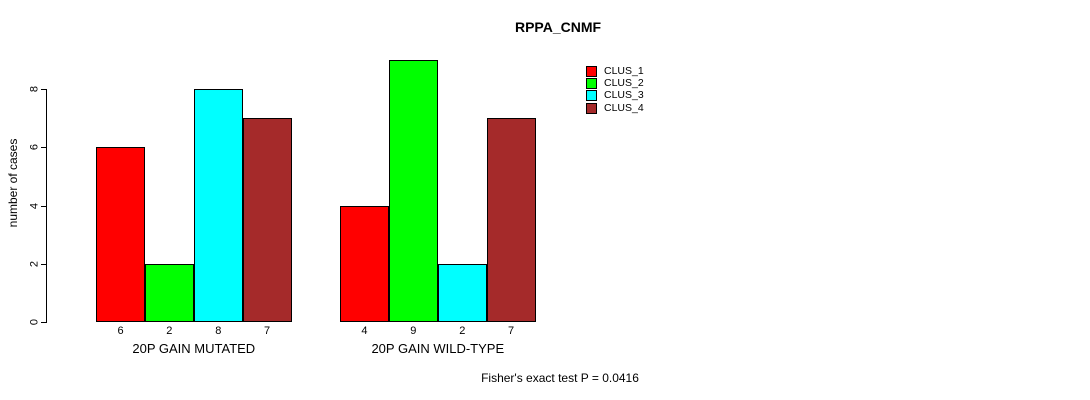 The height and width of the screenshot is (400, 1090). Describe the element at coordinates (560, 378) in the screenshot. I see `stat-annotation: Fisher's exact test P = 0.0416` at that location.